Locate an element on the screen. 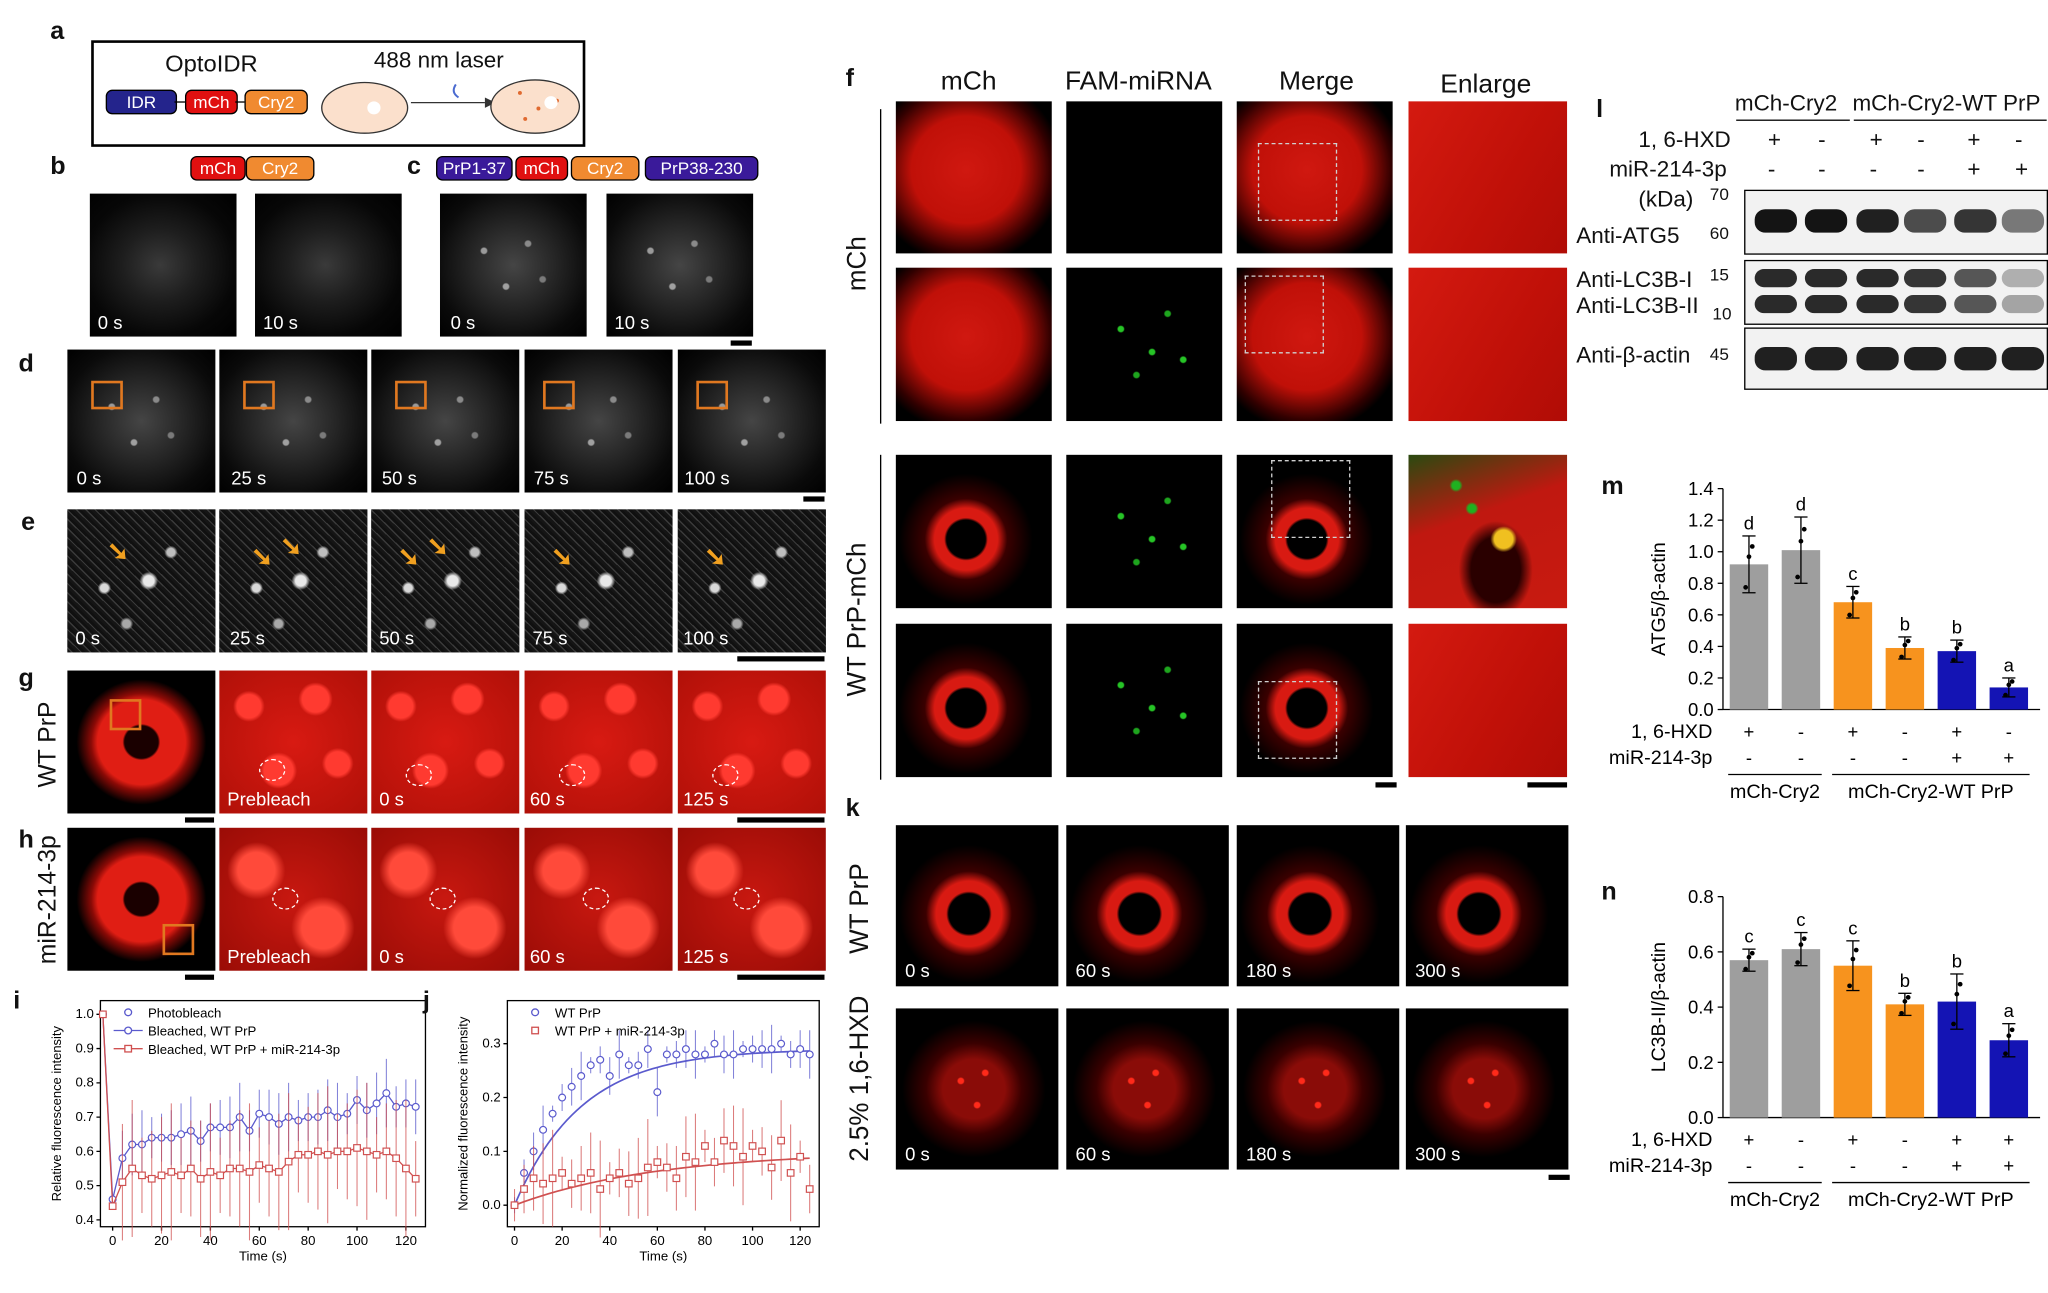 The height and width of the screenshot is (1293, 2048). timestamp: 50 s is located at coordinates (399, 478).